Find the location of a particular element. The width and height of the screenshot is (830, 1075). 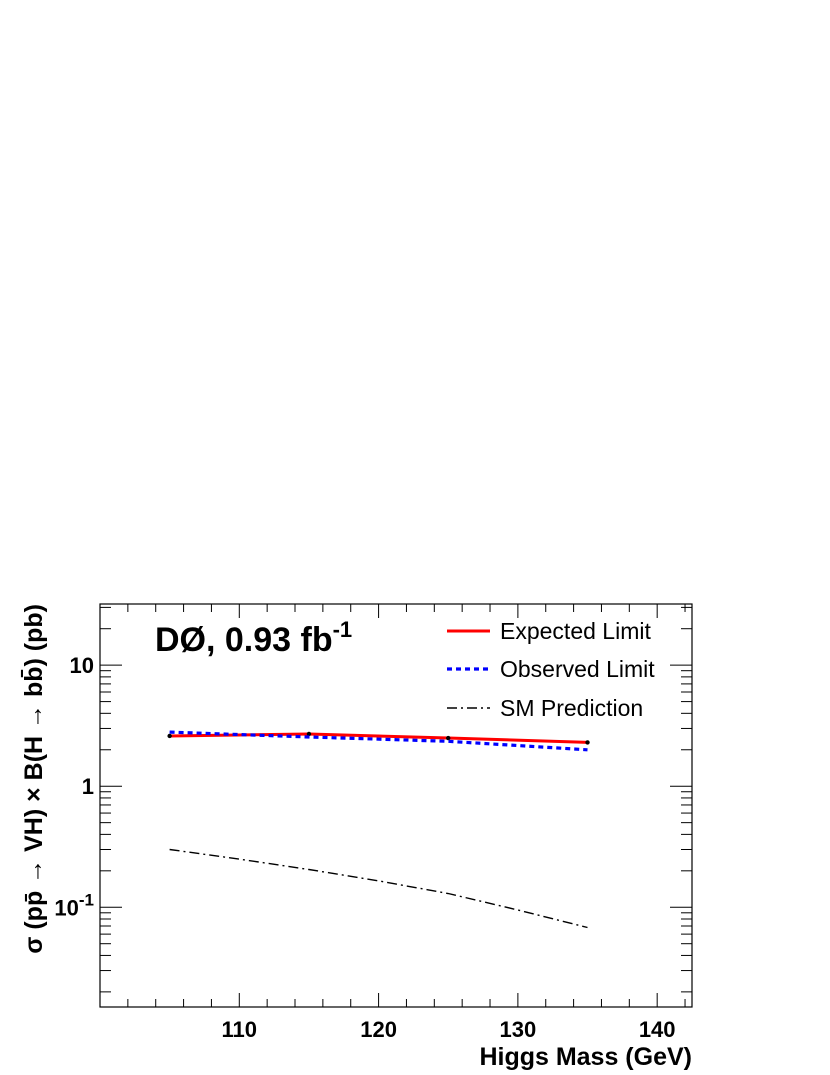

y-tick-label: 10-1 is located at coordinates (74, 905).